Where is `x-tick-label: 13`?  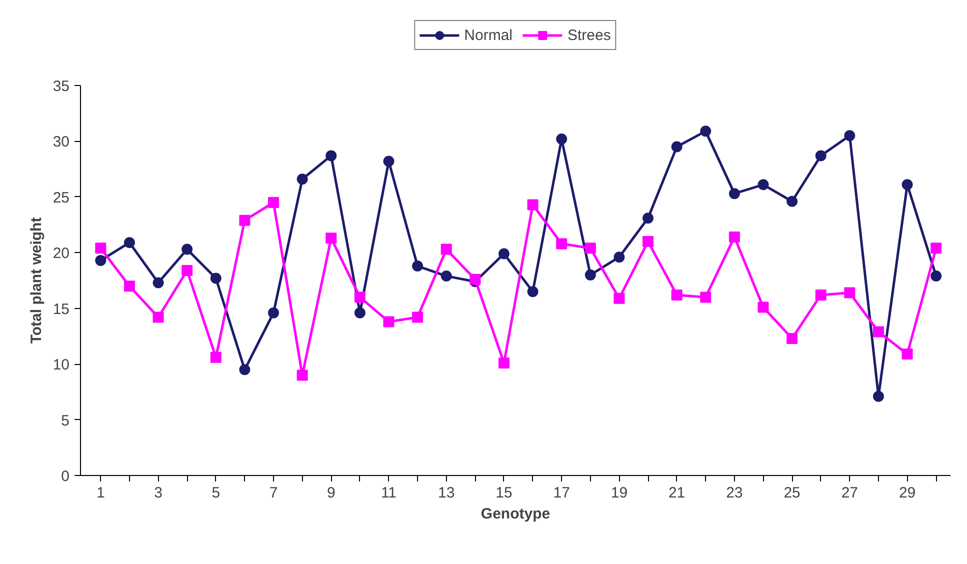 x-tick-label: 13 is located at coordinates (446, 493).